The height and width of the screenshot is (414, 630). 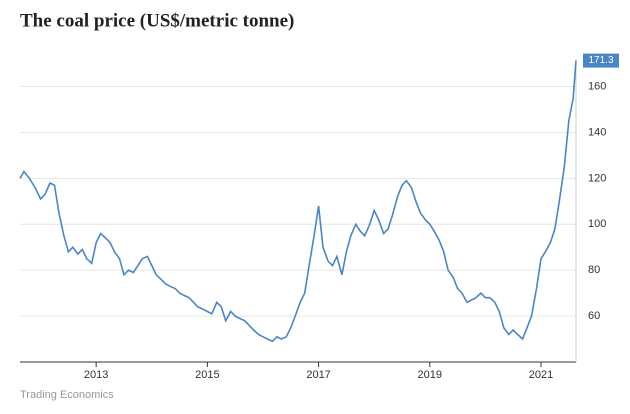 What do you see at coordinates (597, 224) in the screenshot?
I see `y-tick-label: 100` at bounding box center [597, 224].